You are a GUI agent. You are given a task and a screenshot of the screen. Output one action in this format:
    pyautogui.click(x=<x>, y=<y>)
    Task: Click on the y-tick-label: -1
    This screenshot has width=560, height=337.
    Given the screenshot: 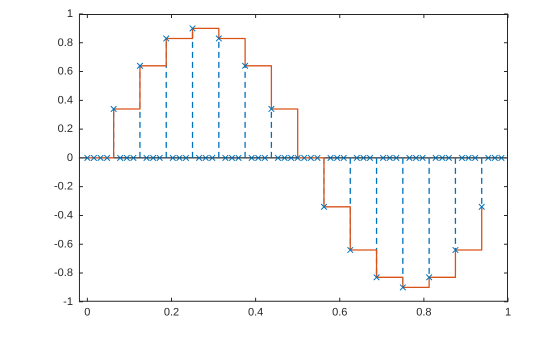 What is the action you would take?
    pyautogui.click(x=68, y=302)
    